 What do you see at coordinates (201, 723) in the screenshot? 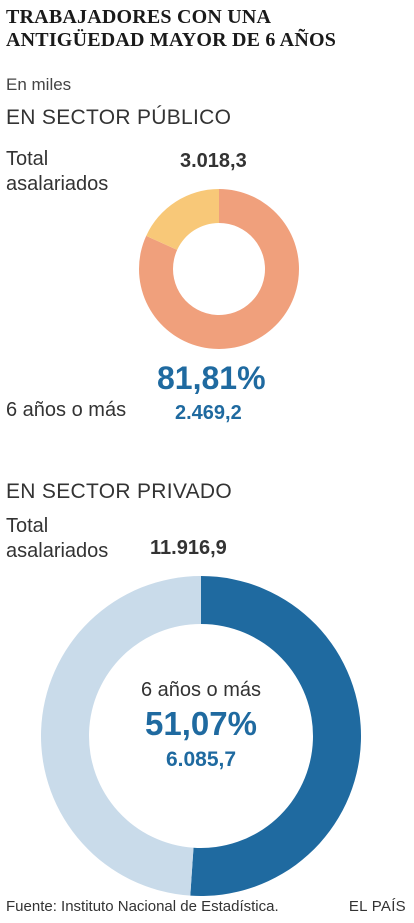
I see `private-percent: 51,07%` at bounding box center [201, 723].